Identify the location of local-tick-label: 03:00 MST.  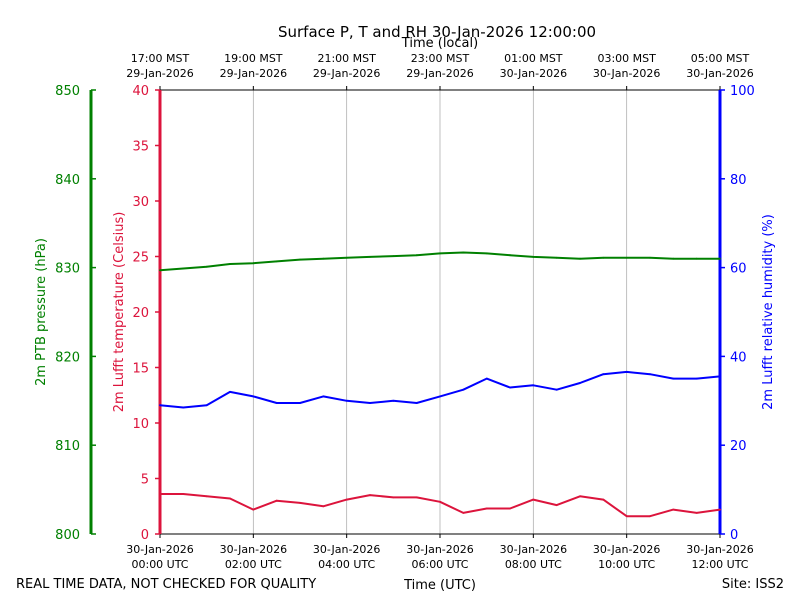
(626, 58).